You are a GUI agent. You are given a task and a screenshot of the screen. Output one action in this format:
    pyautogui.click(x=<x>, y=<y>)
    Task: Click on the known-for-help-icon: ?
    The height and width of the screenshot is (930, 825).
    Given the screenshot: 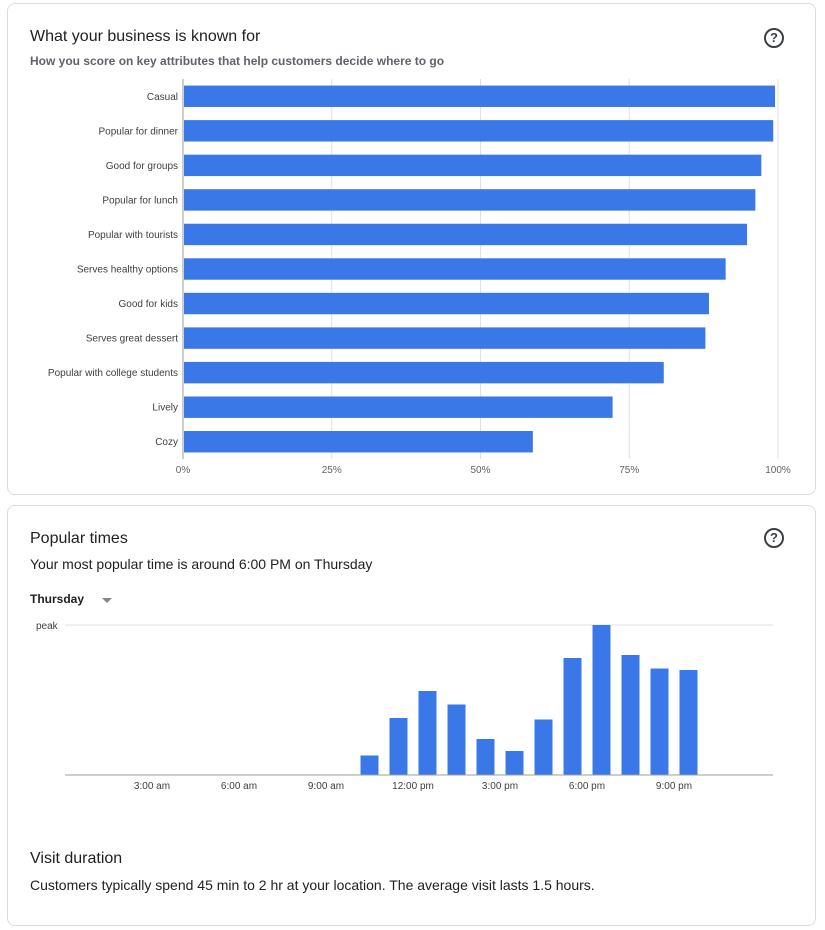 What is the action you would take?
    pyautogui.click(x=774, y=38)
    